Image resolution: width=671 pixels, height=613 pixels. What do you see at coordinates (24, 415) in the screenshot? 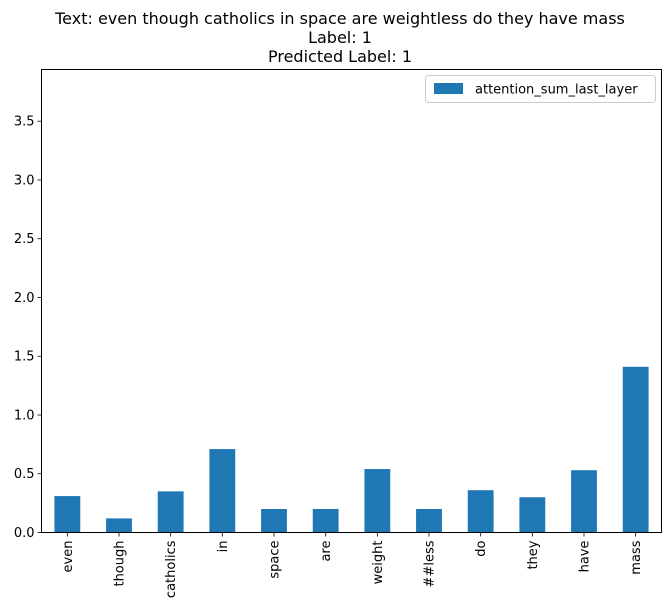
I see `y-tick-label: 1.0` at bounding box center [24, 415].